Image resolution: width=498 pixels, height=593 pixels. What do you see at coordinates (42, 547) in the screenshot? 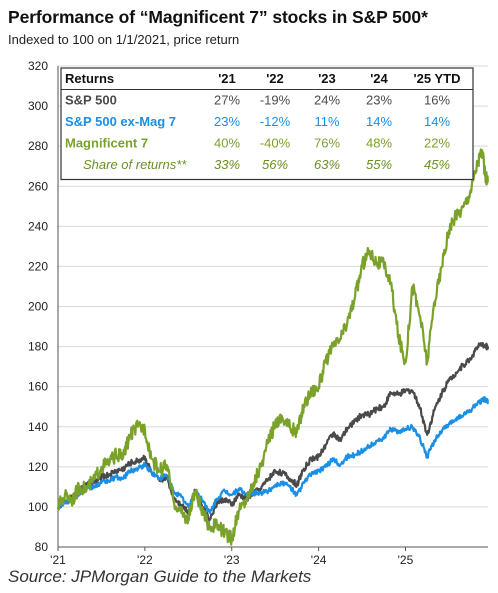
I see `y-tick-label: 80` at bounding box center [42, 547].